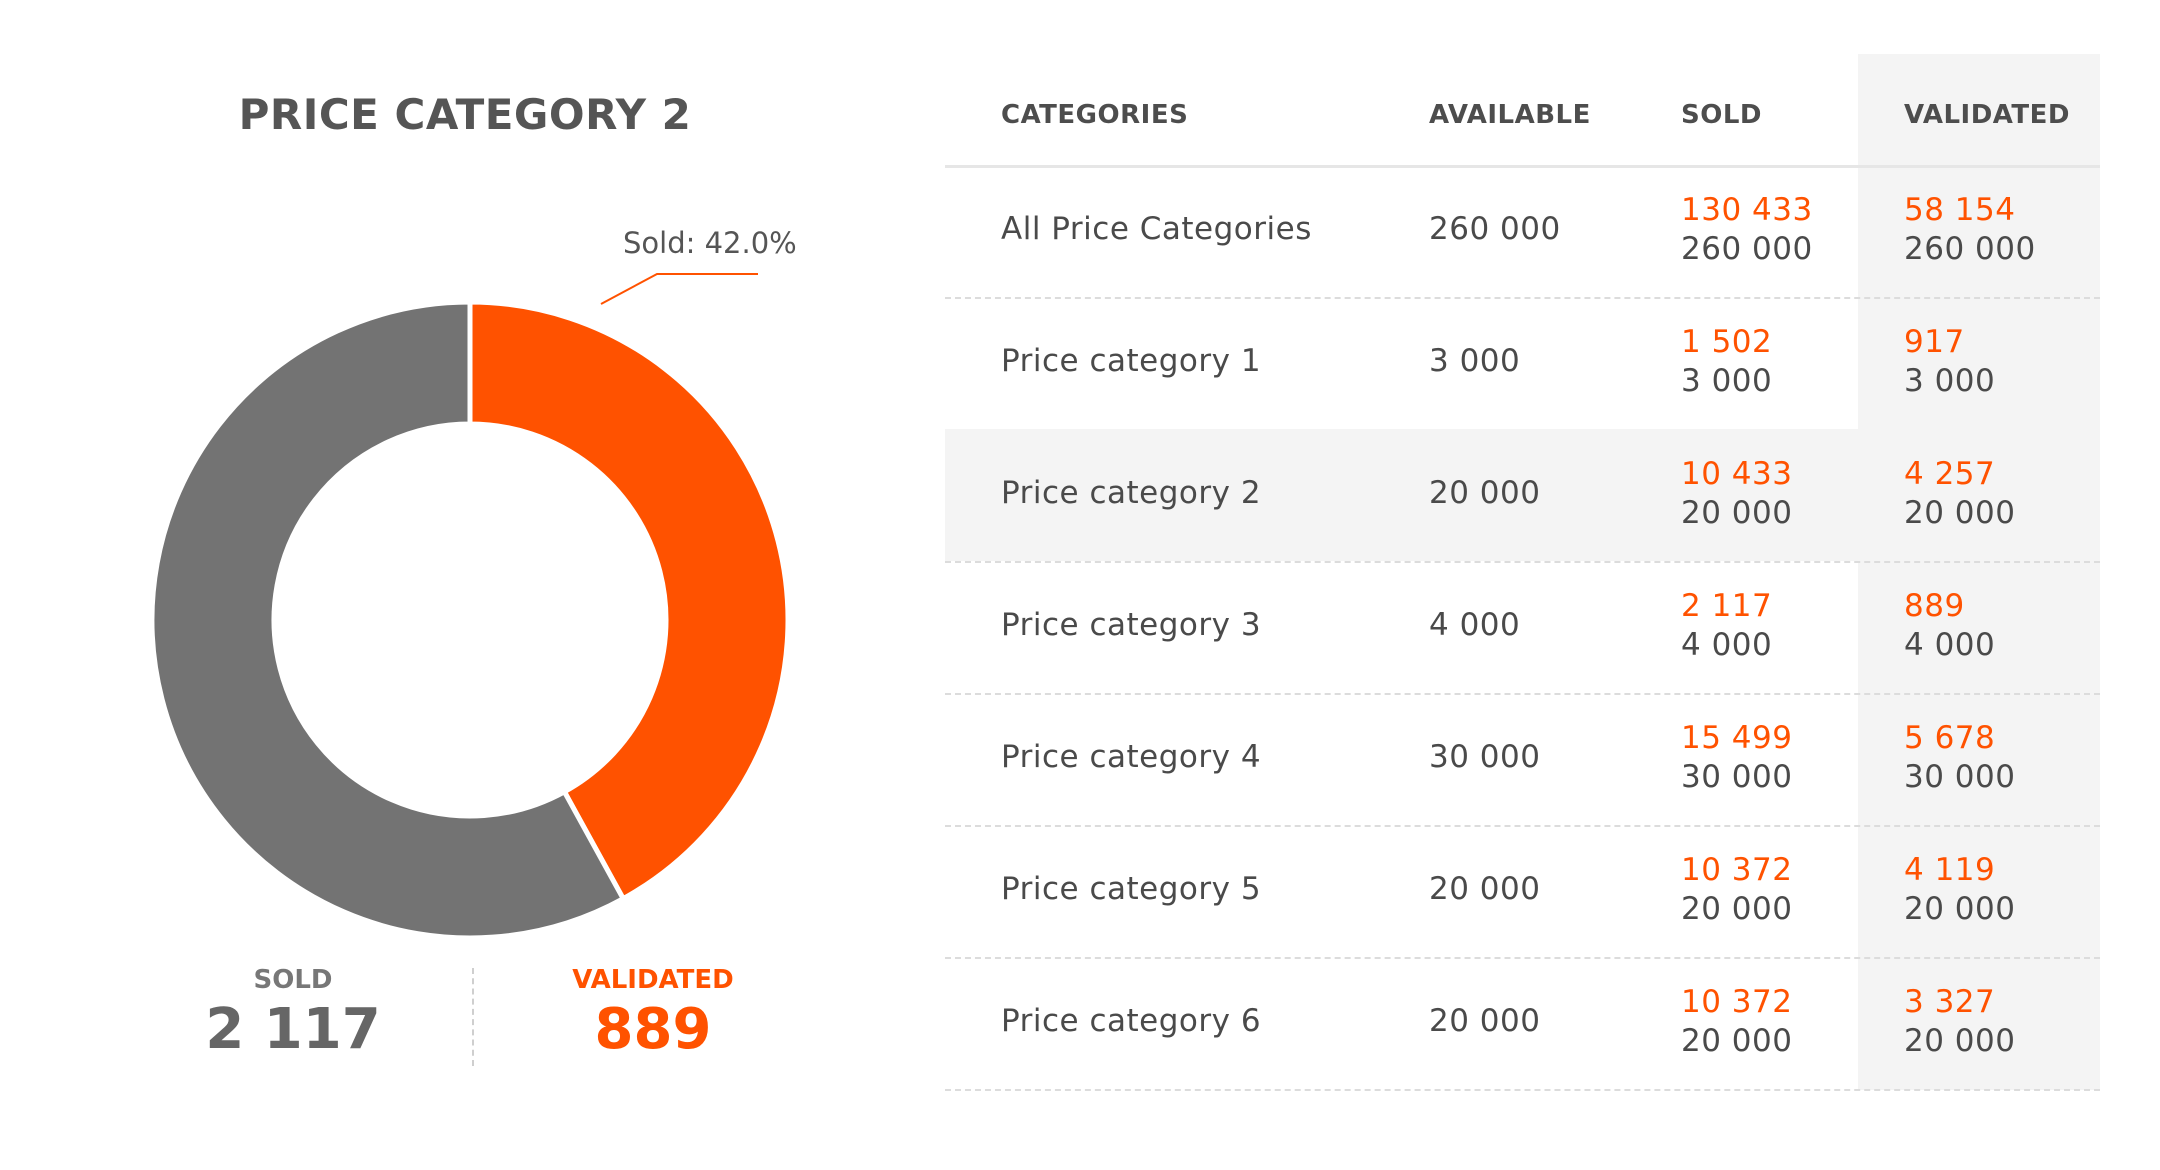 The width and height of the screenshot is (2160, 1170). Describe the element at coordinates (1131, 493) in the screenshot. I see `row-category: Price category 2` at that location.